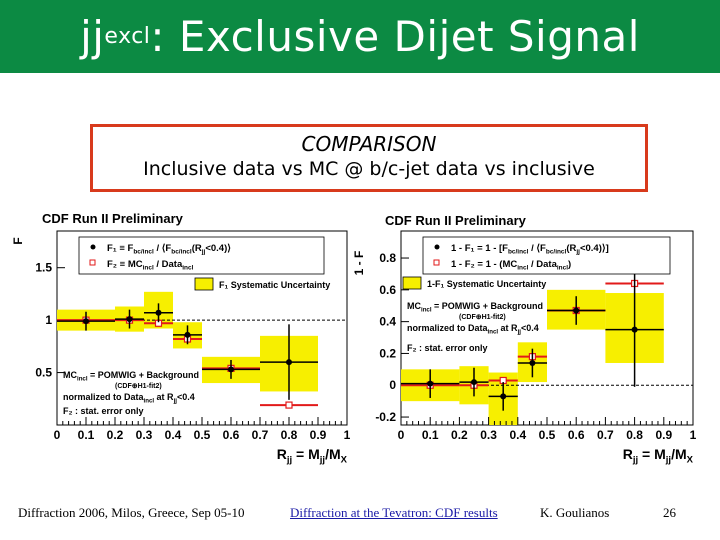 This screenshot has height=540, width=720. Describe the element at coordinates (387, 258) in the screenshot. I see `y-tick-label: 0.8` at that location.